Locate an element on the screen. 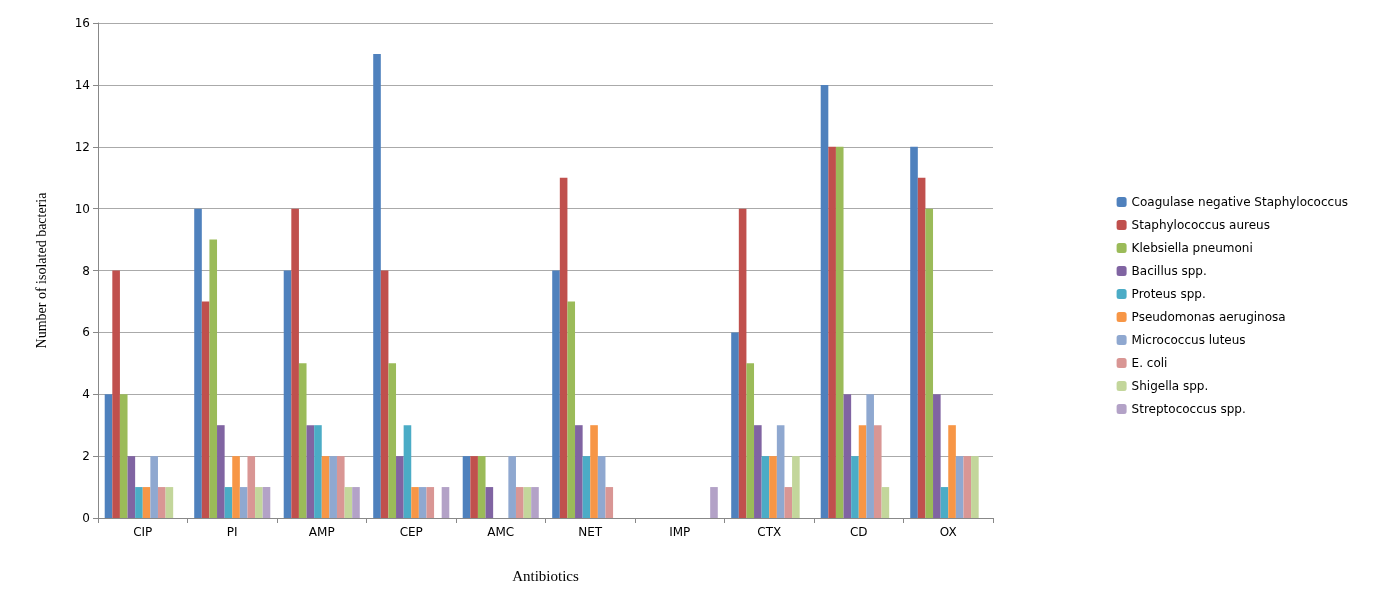 The height and width of the screenshot is (615, 1375). x-tick-label: CD is located at coordinates (858, 532).